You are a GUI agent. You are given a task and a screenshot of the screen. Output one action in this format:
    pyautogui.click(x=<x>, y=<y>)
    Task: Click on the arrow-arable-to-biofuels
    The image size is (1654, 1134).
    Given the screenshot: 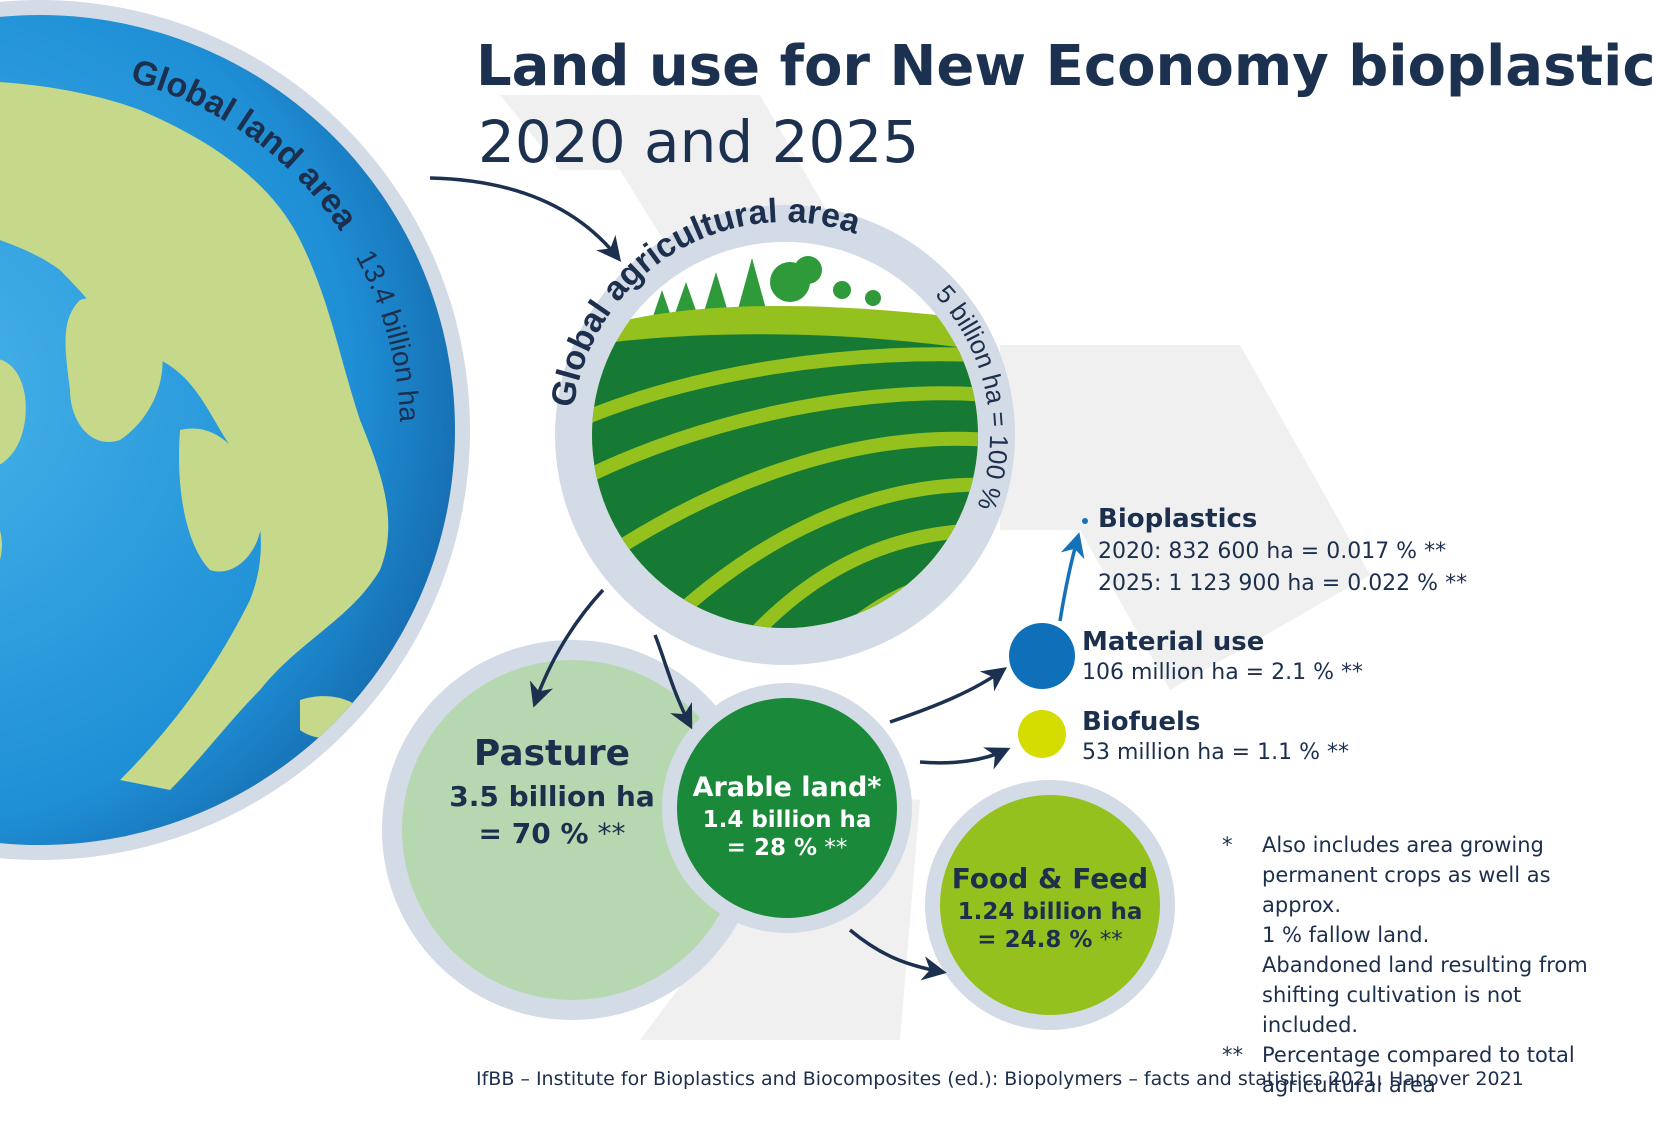 What is the action you would take?
    pyautogui.click(x=965, y=758)
    